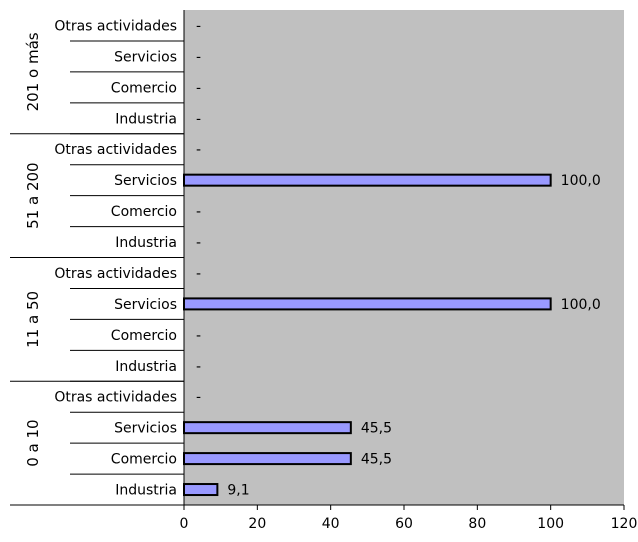 The height and width of the screenshot is (542, 638). Describe the element at coordinates (257, 524) in the screenshot. I see `x-tick-label: 20` at that location.